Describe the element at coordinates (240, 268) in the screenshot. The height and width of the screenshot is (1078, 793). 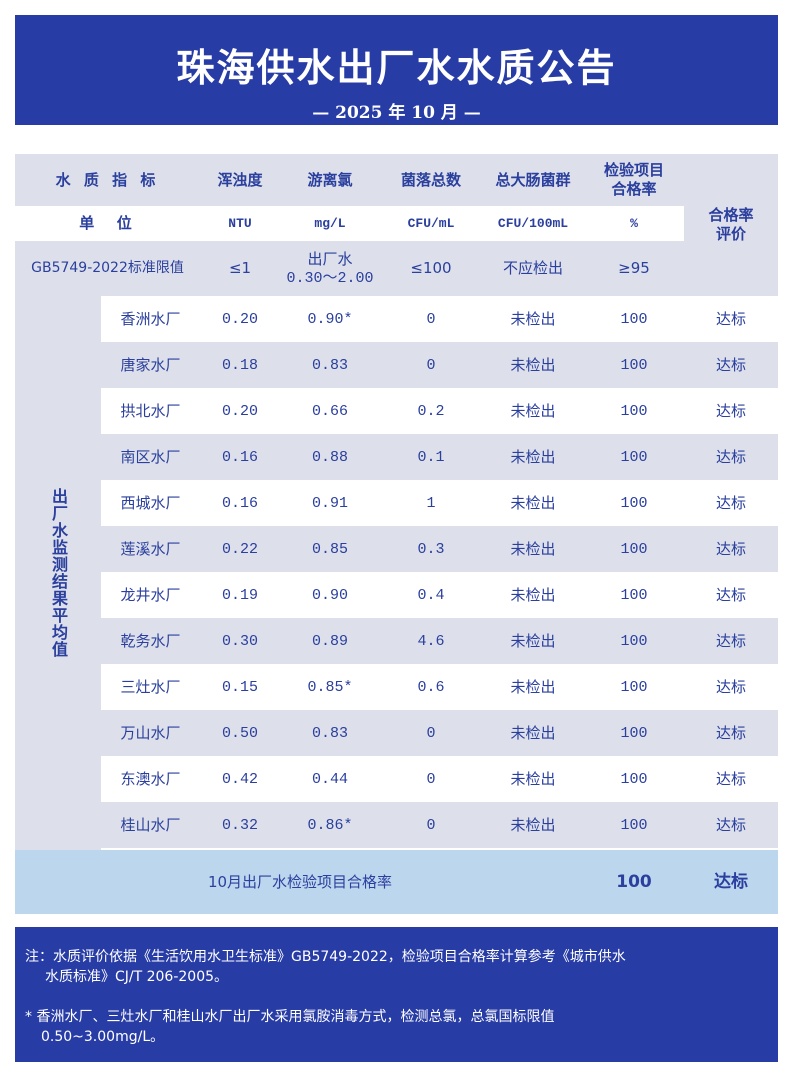
I see `limit-turbidity: ≤1` at that location.